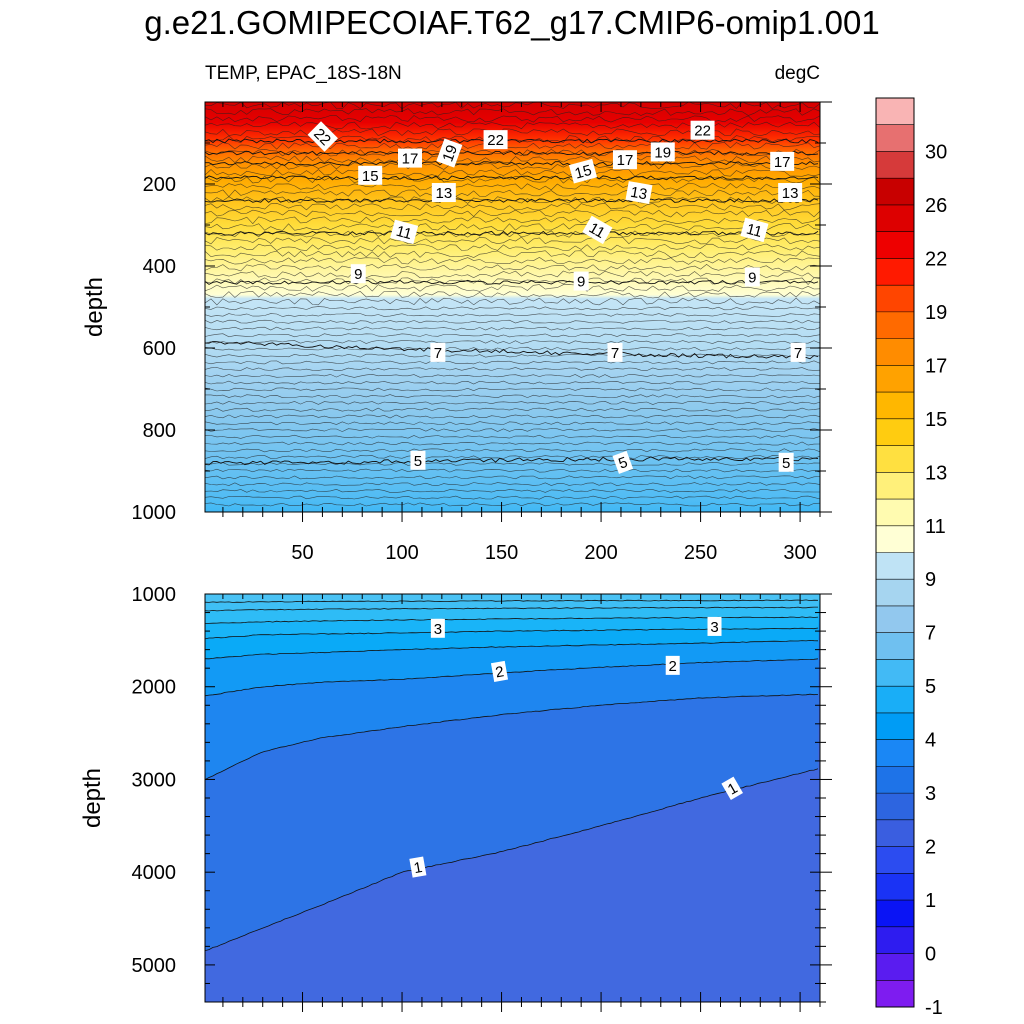  What do you see at coordinates (154, 780) in the screenshot?
I see `y-tick-label: 3000` at bounding box center [154, 780].